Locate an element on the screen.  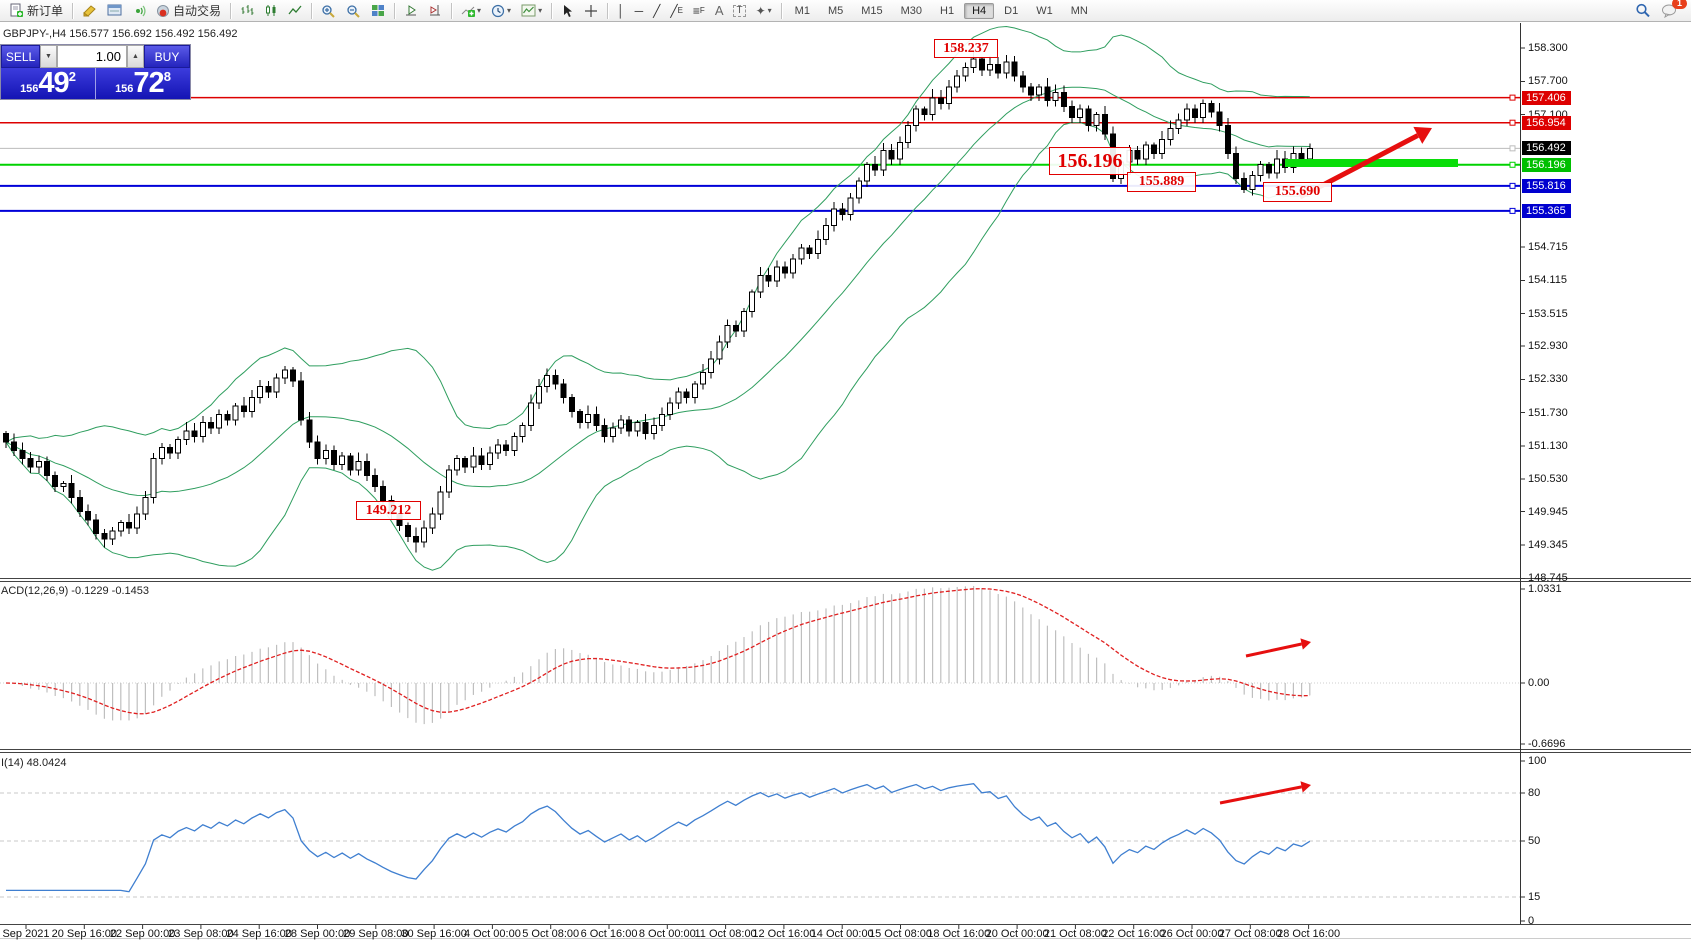
text-label-button: T is located at coordinates (739, 11).